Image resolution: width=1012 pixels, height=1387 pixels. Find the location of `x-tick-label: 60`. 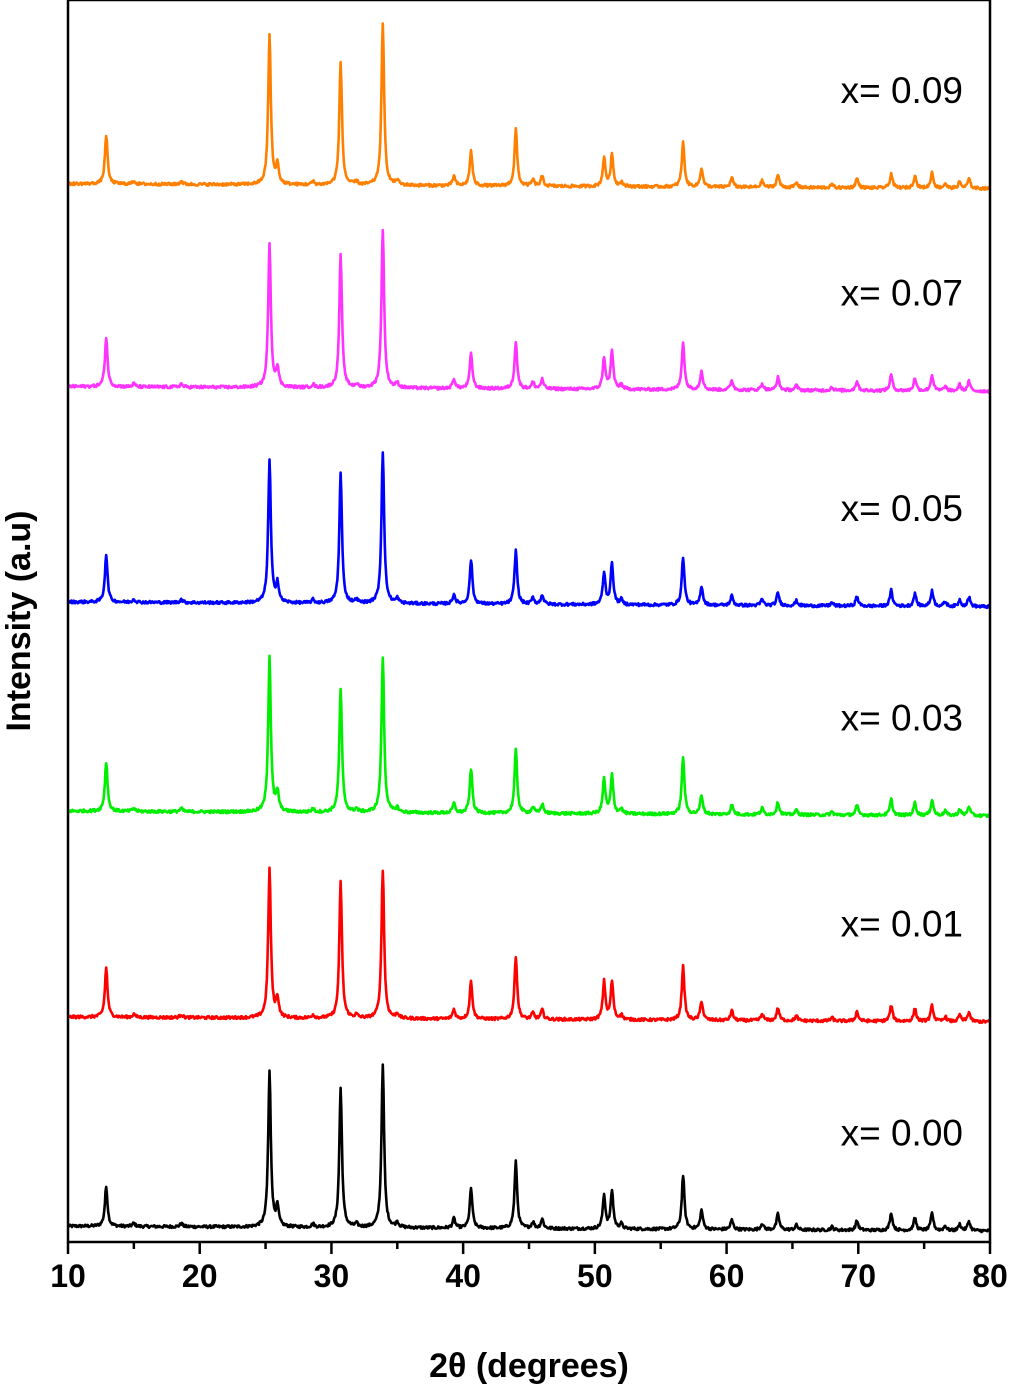

x-tick-label: 60 is located at coordinates (727, 1276).